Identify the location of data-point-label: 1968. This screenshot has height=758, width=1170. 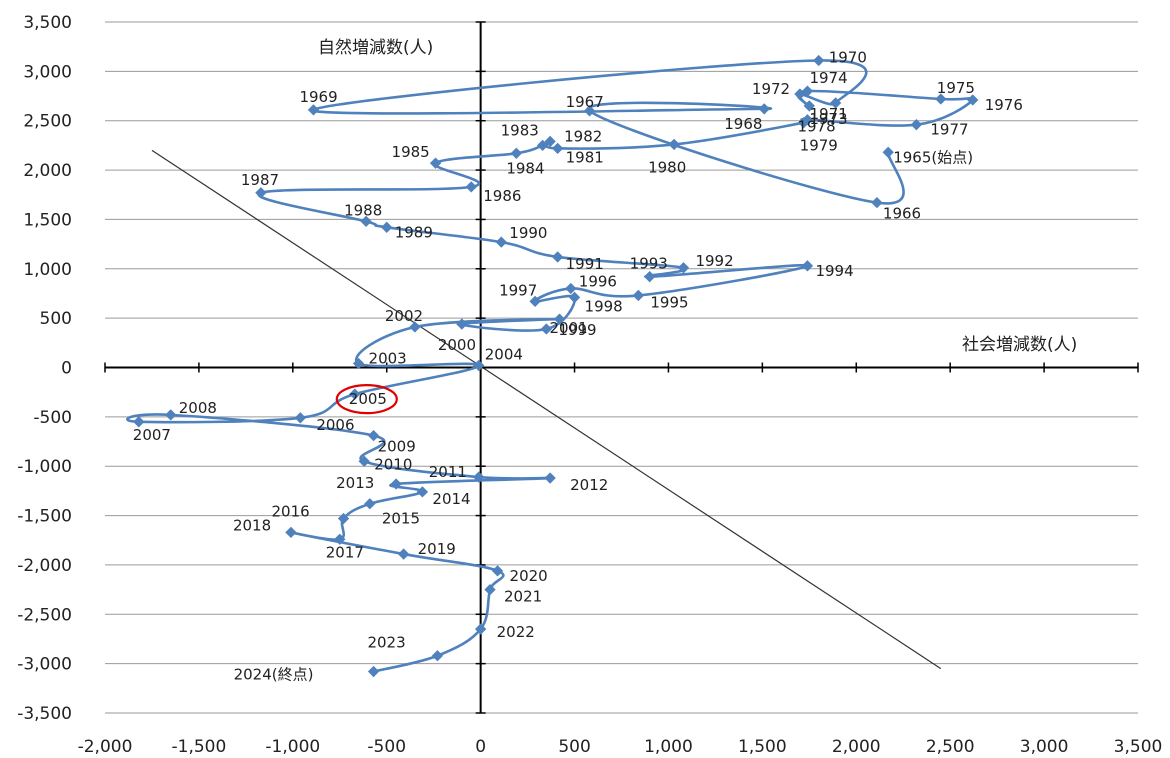
(743, 124).